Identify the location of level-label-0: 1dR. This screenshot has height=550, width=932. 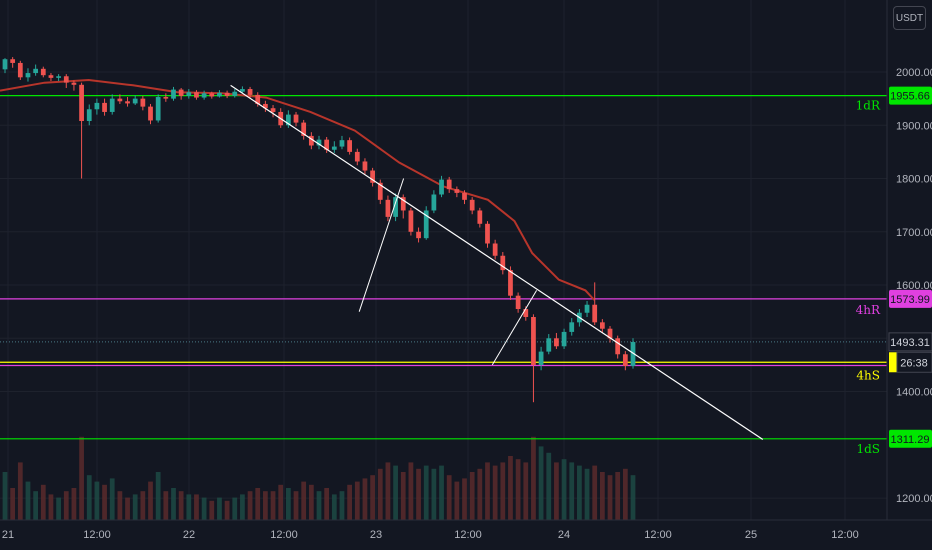
(868, 106).